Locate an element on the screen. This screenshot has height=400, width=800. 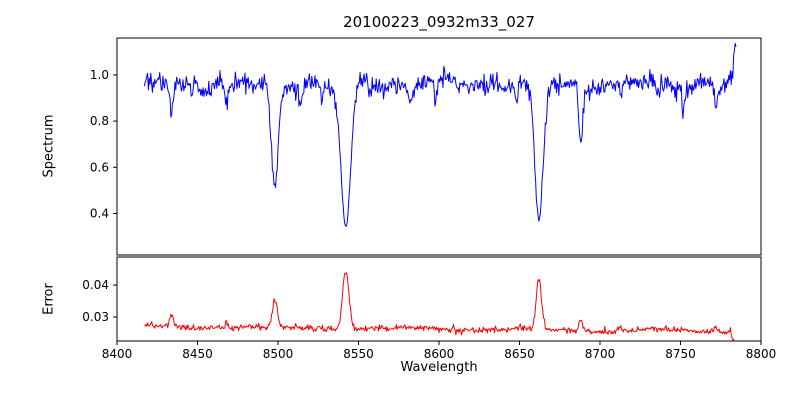
y-axis-label-spectrum: Spectrum is located at coordinates (49, 146).